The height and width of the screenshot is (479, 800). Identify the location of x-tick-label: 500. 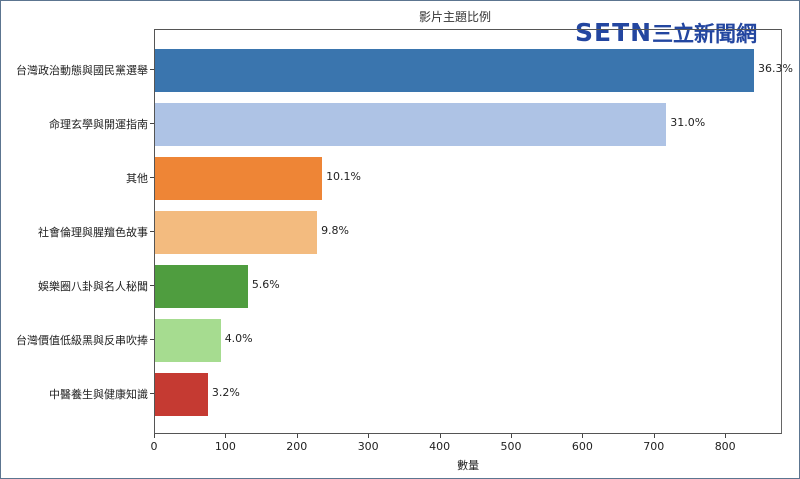
(511, 446).